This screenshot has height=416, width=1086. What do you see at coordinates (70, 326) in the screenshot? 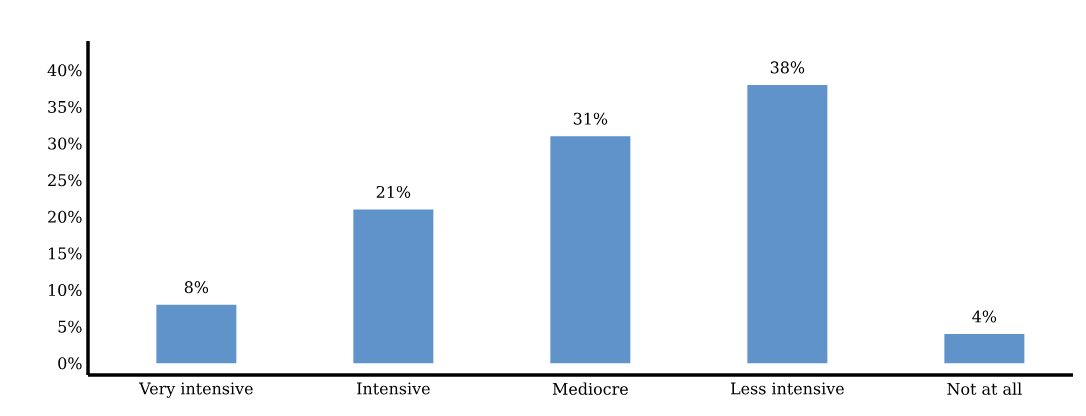
I see `y-tick-label: 5%` at bounding box center [70, 326].